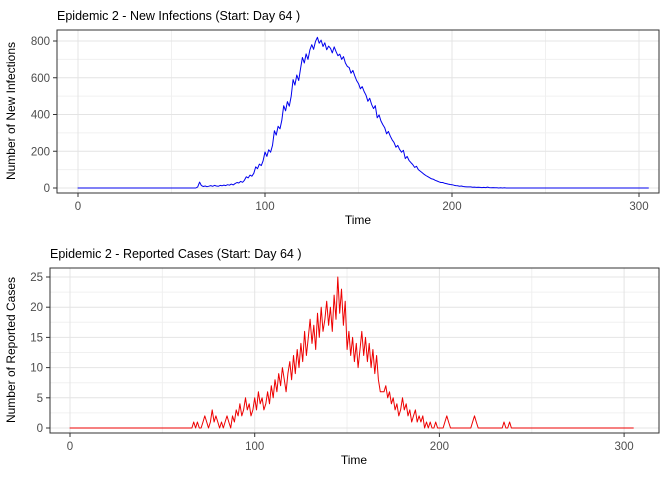 This screenshot has height=480, width=672. Describe the element at coordinates (40, 152) in the screenshot. I see `new-infections-y-tick-label: 200` at that location.